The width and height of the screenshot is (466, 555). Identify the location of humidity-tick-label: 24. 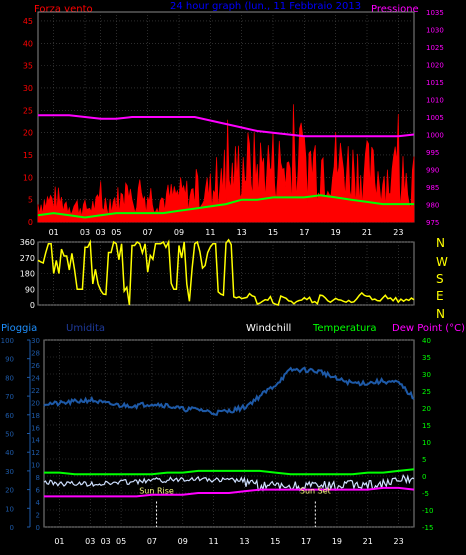
(35, 378).